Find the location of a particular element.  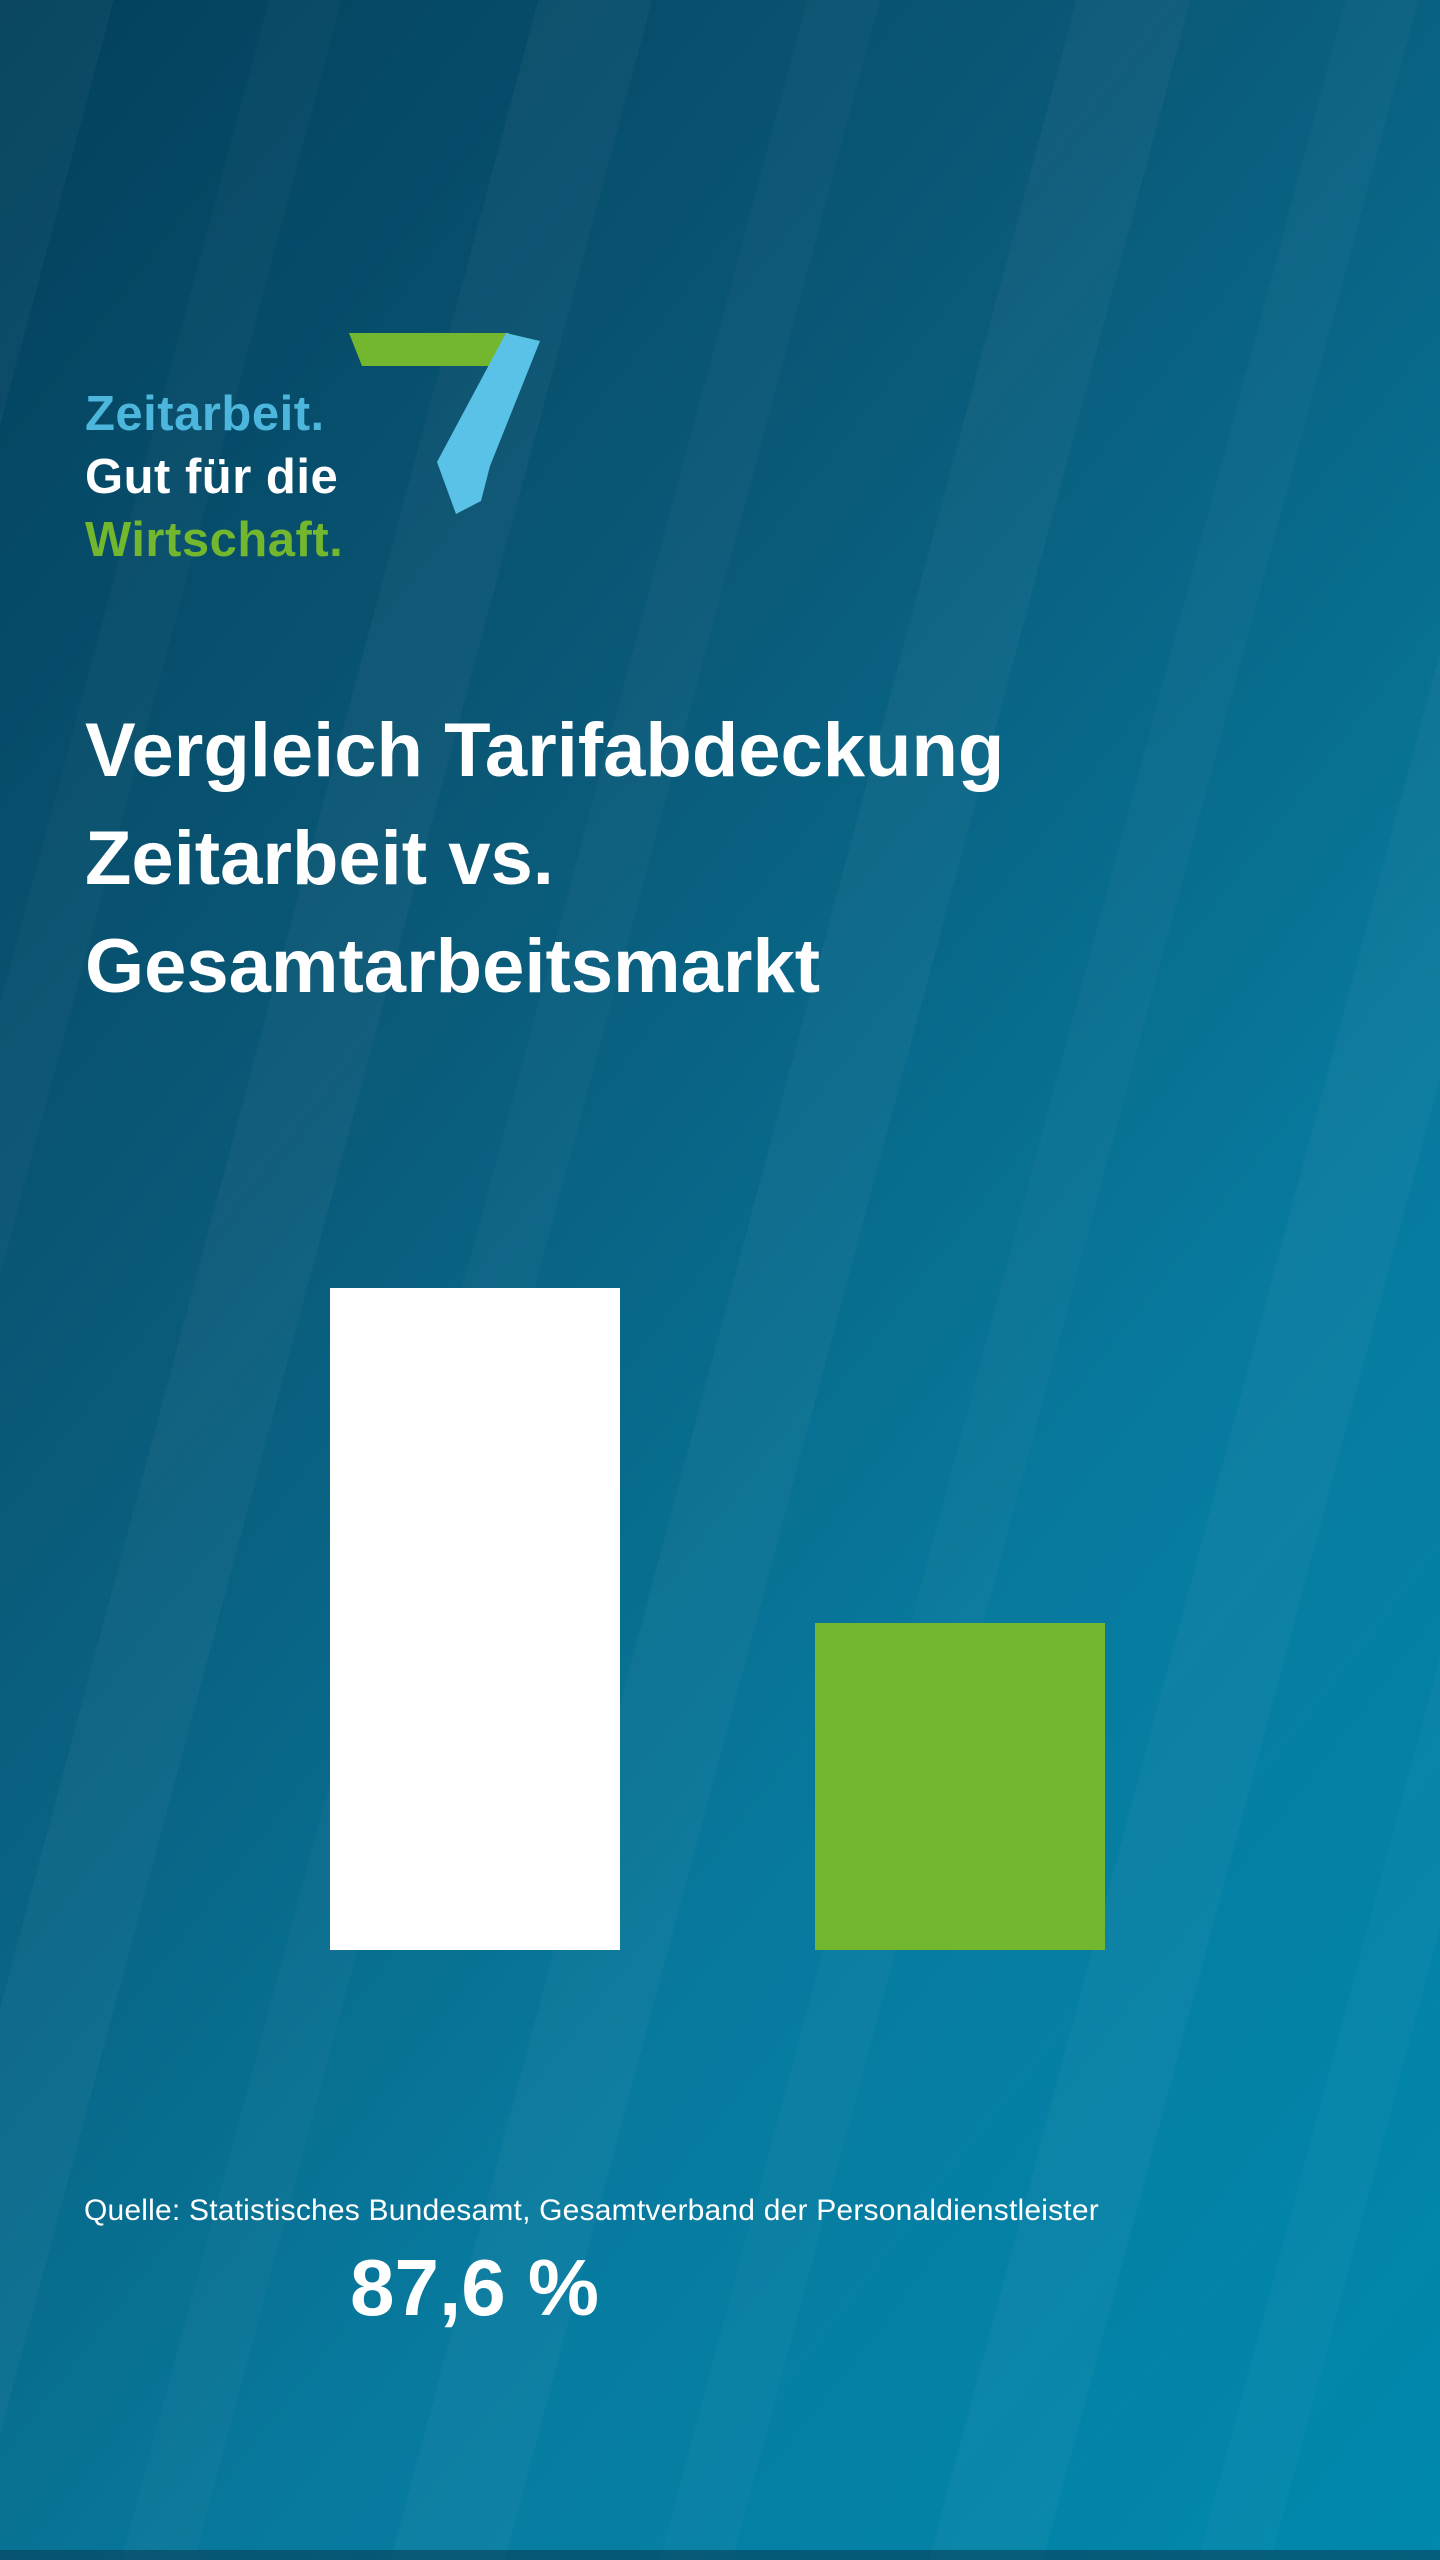

value-label-zeitarbeit: 87,6 % is located at coordinates (475, 2287).